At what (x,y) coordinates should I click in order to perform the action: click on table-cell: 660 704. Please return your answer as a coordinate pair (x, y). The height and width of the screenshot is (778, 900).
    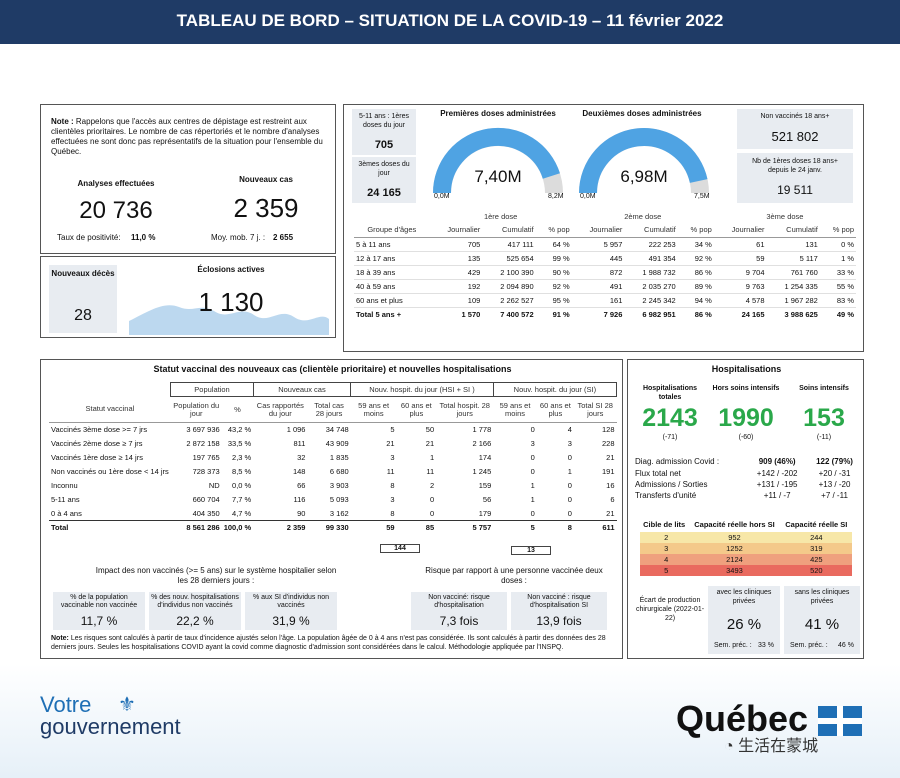
    Looking at the image, I should click on (206, 499).